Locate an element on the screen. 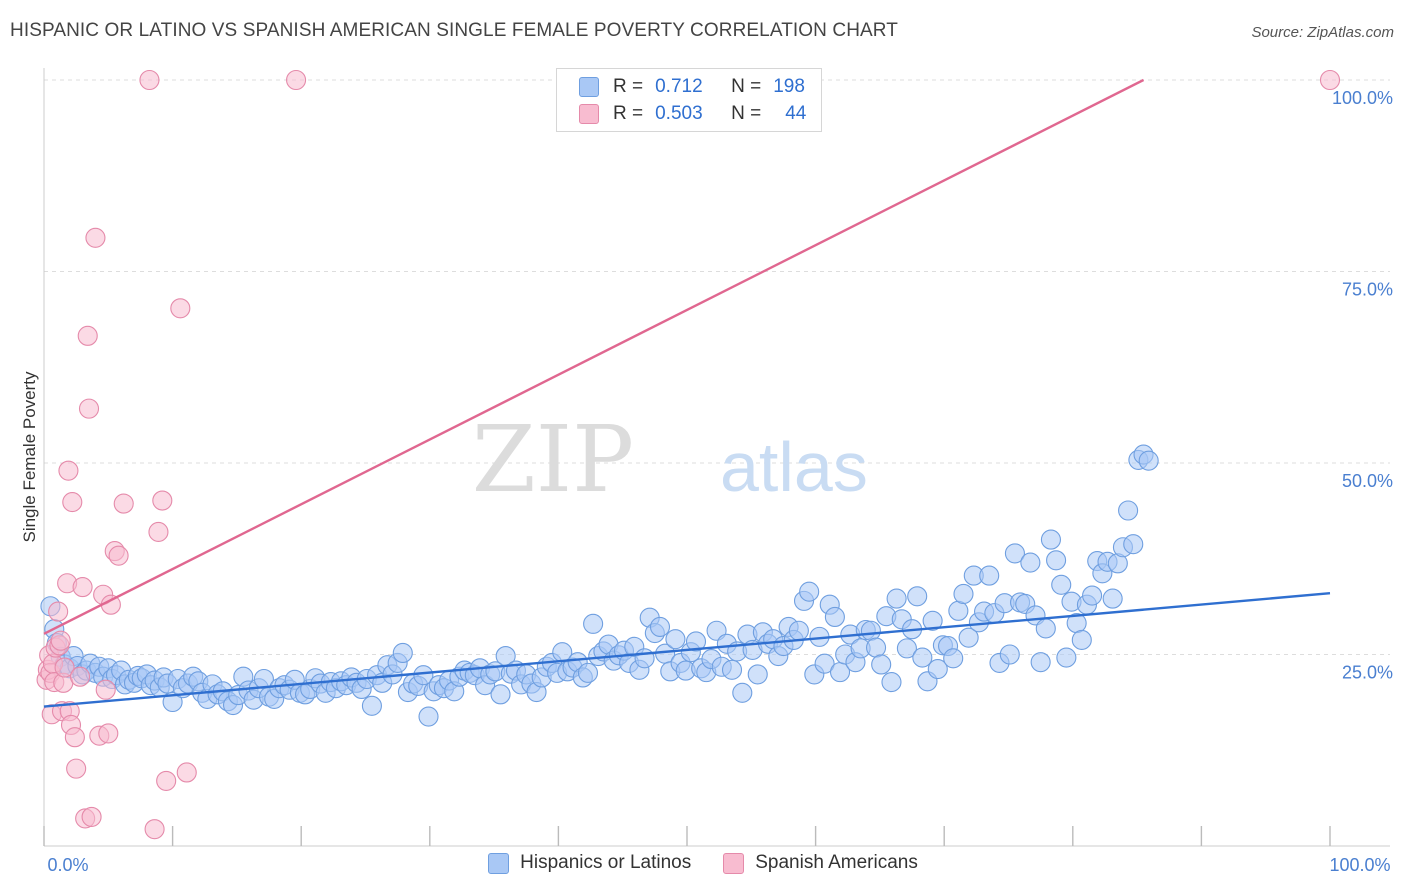 The width and height of the screenshot is (1406, 892). x-tick-label: 0.0% is located at coordinates (67, 865).